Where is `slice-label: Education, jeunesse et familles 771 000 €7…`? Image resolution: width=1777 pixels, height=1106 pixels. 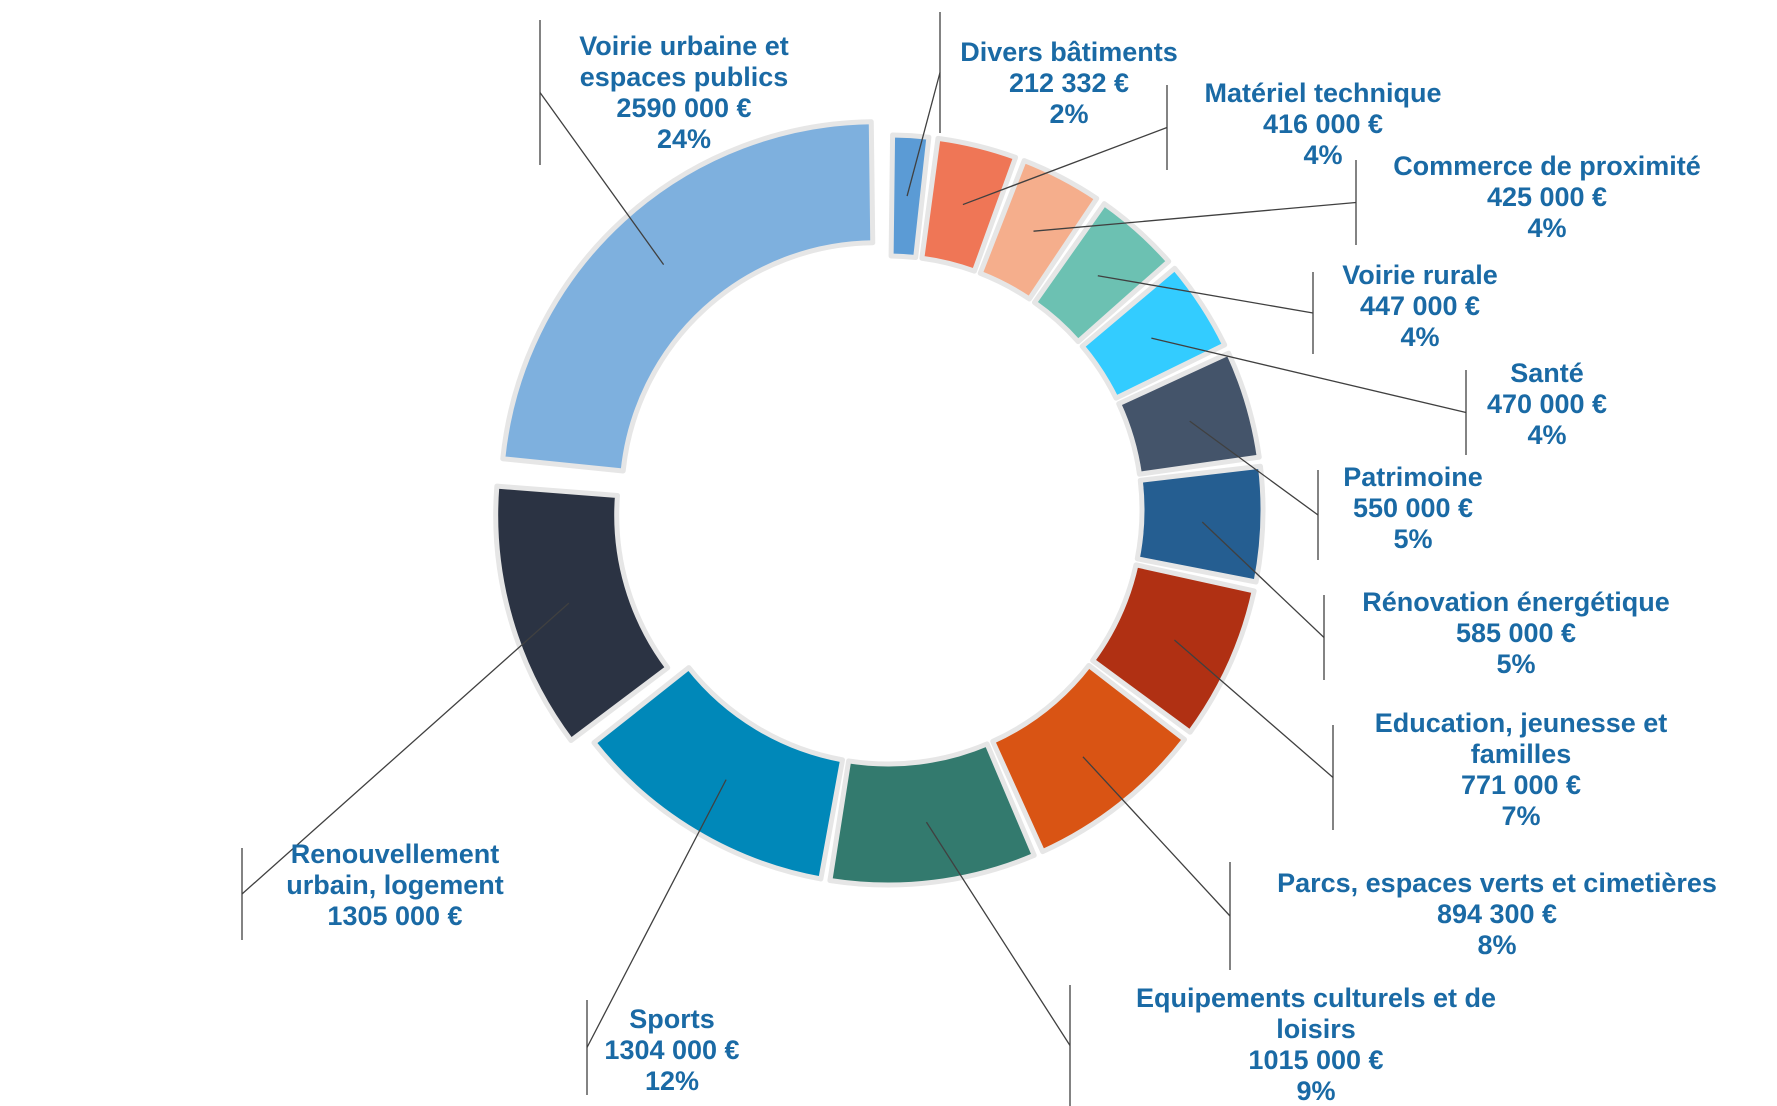 slice-label: Education, jeunesse et familles 771 000 €7… is located at coordinates (1521, 769).